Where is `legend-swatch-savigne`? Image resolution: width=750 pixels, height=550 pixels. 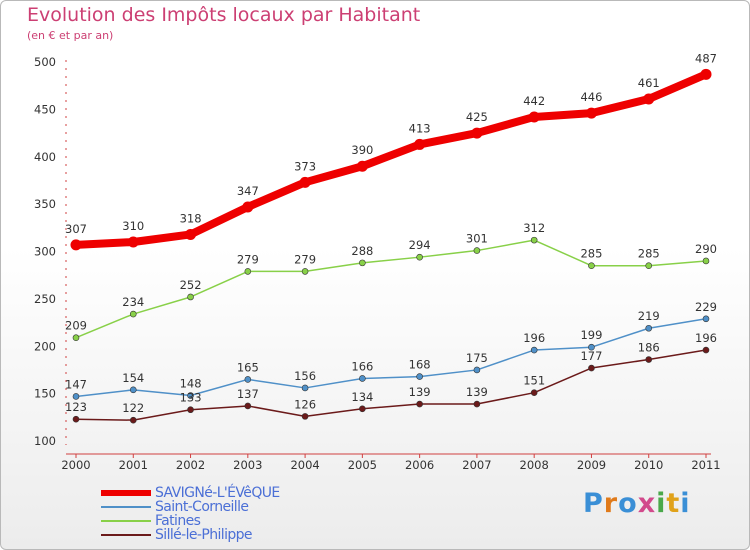
legend-swatch-savigne is located at coordinates (126, 493).